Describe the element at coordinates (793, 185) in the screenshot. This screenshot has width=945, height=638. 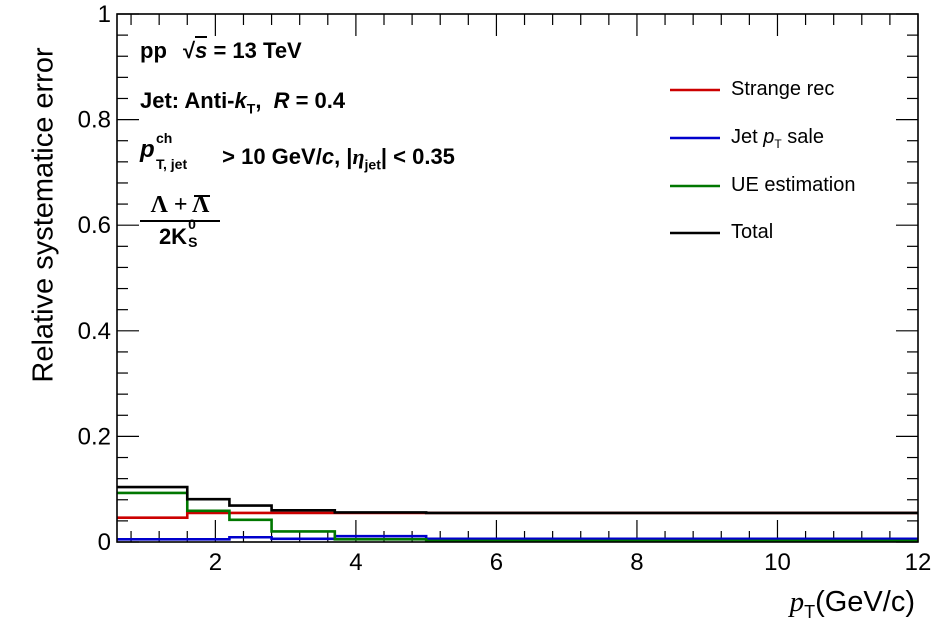
I see `legend-entry-ue-estimation: UE estimation` at that location.